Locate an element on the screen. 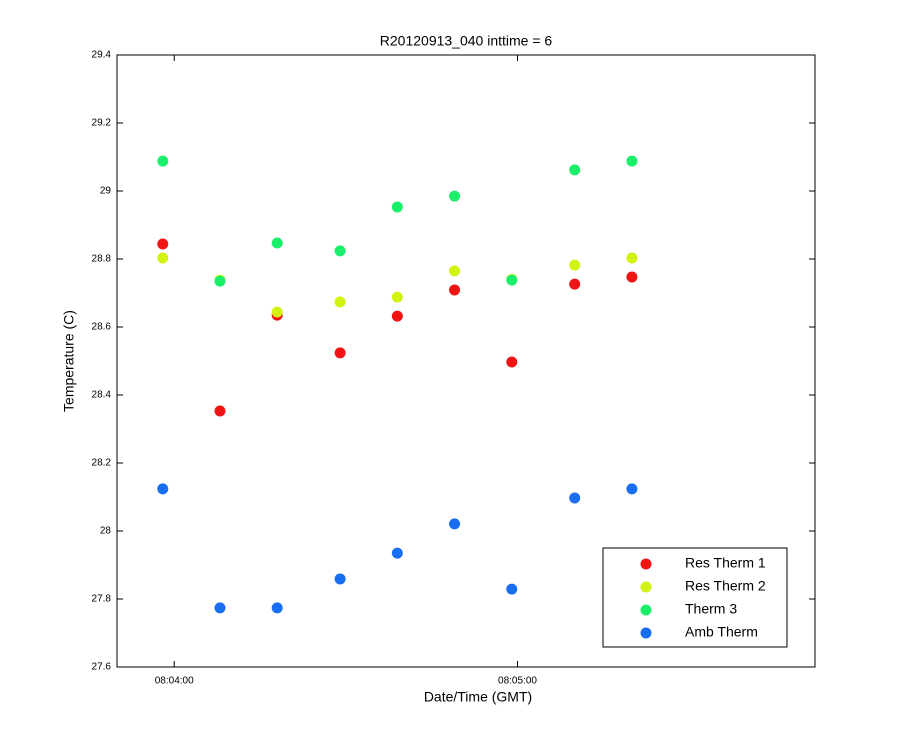  y-tick-label: 27.6 is located at coordinates (102, 667).